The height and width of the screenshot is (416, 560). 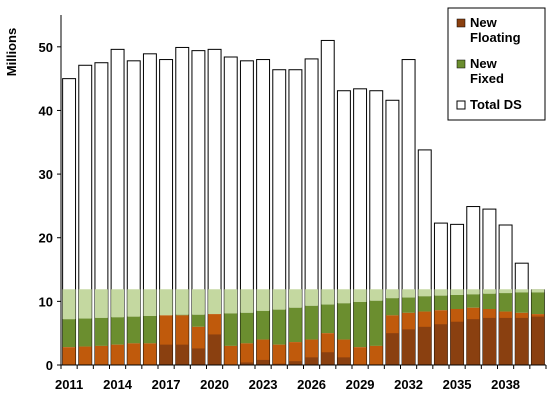 What do you see at coordinates (489, 301) in the screenshot?
I see `bar-fixed-2037` at bounding box center [489, 301].